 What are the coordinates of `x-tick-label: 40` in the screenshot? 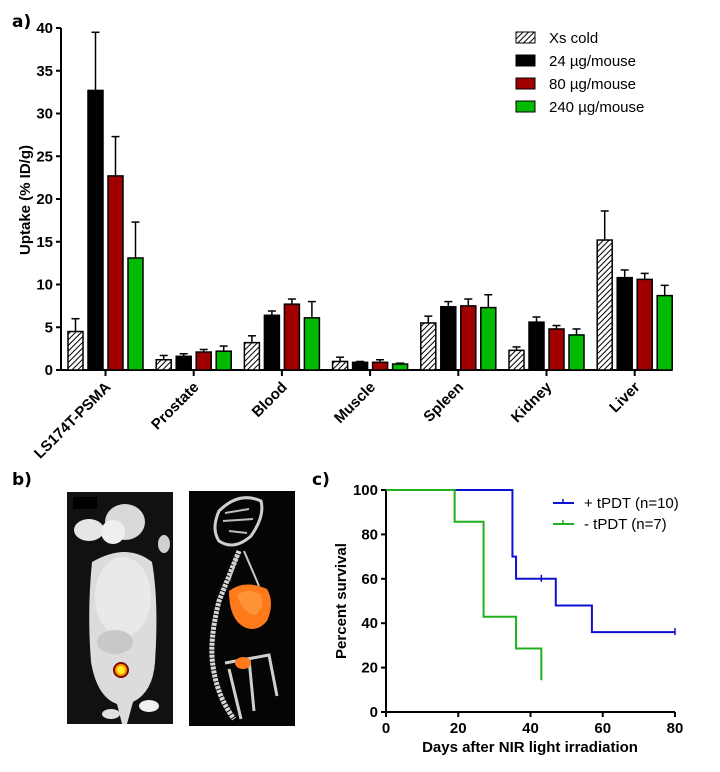 It's located at (530, 728).